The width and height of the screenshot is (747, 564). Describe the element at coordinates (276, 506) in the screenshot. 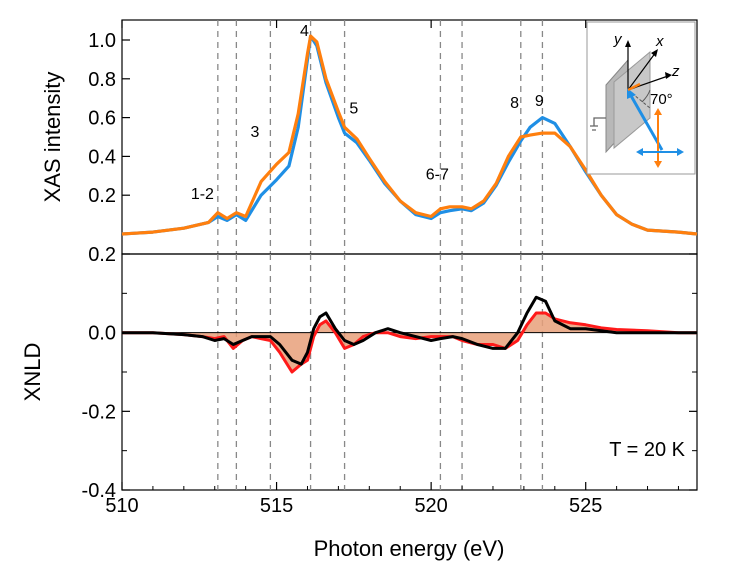

I see `x-tick-label-1: 515` at that location.